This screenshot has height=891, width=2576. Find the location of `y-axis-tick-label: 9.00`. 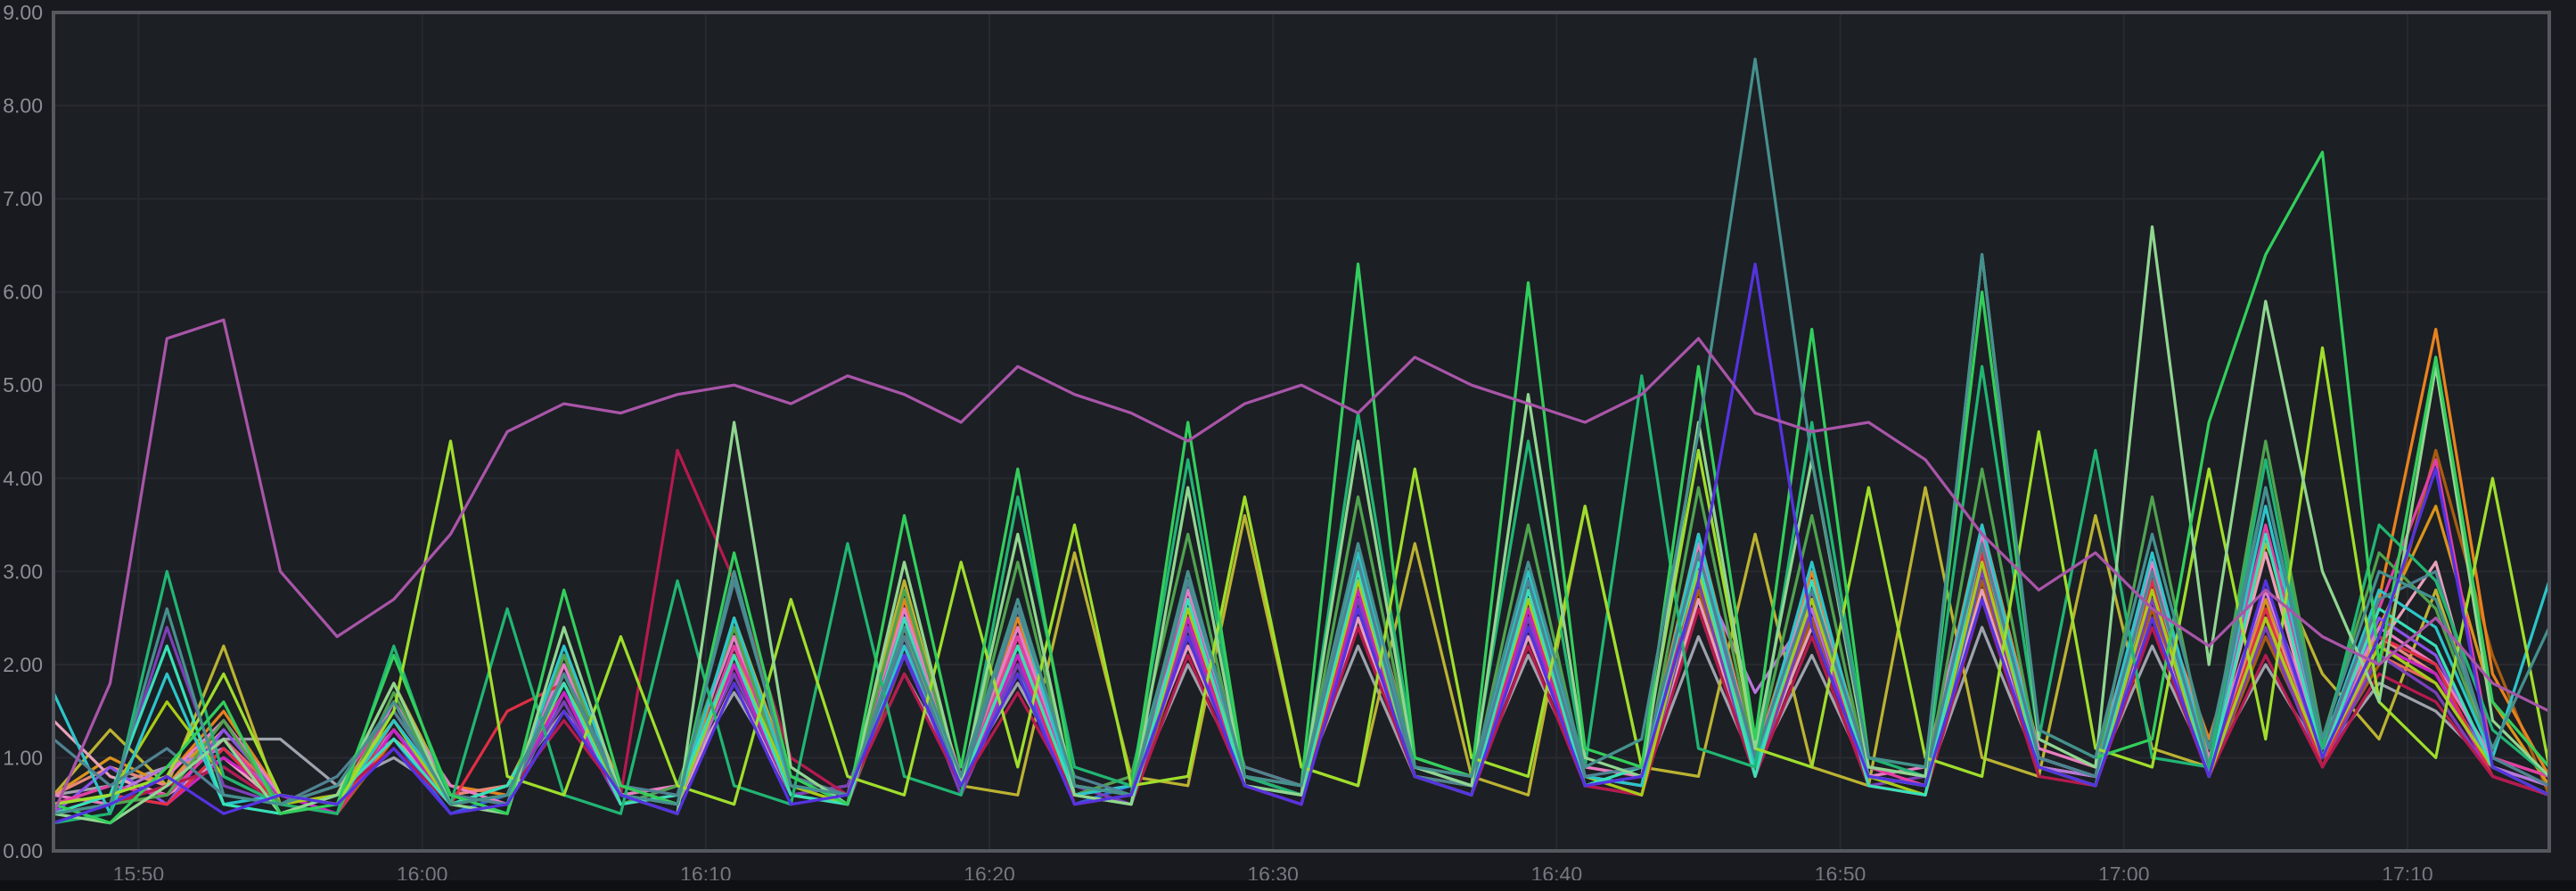

y-axis-tick-label: 9.00 is located at coordinates (23, 12).